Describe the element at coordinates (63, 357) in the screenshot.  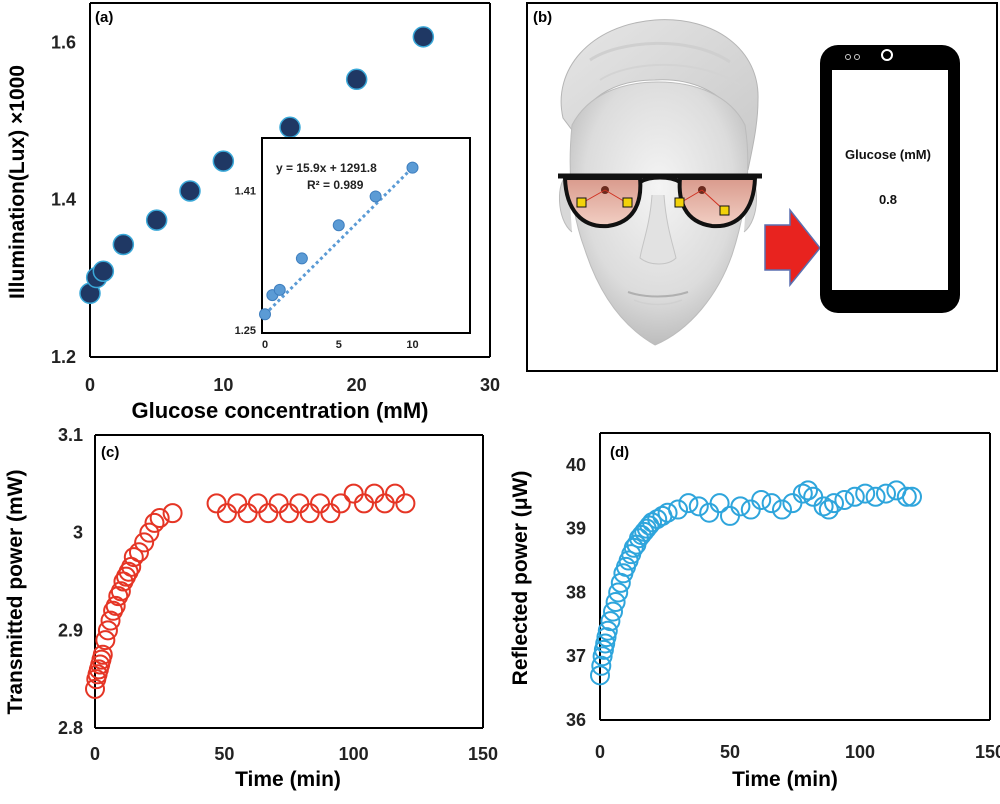
I see `y-tick-label: 1.2` at that location.